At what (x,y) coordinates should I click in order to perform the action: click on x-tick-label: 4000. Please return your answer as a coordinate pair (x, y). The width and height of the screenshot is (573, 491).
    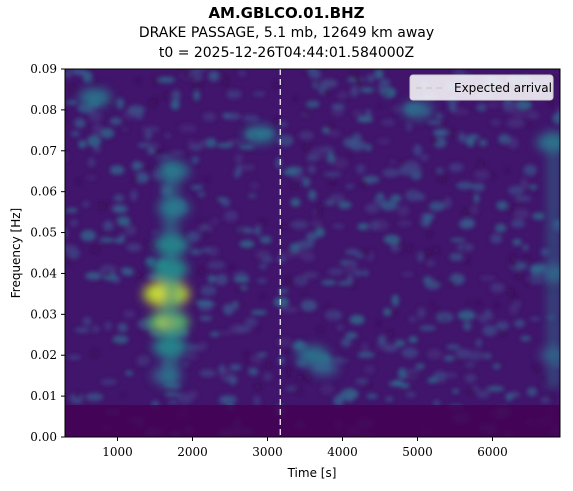
    Looking at the image, I should click on (342, 452).